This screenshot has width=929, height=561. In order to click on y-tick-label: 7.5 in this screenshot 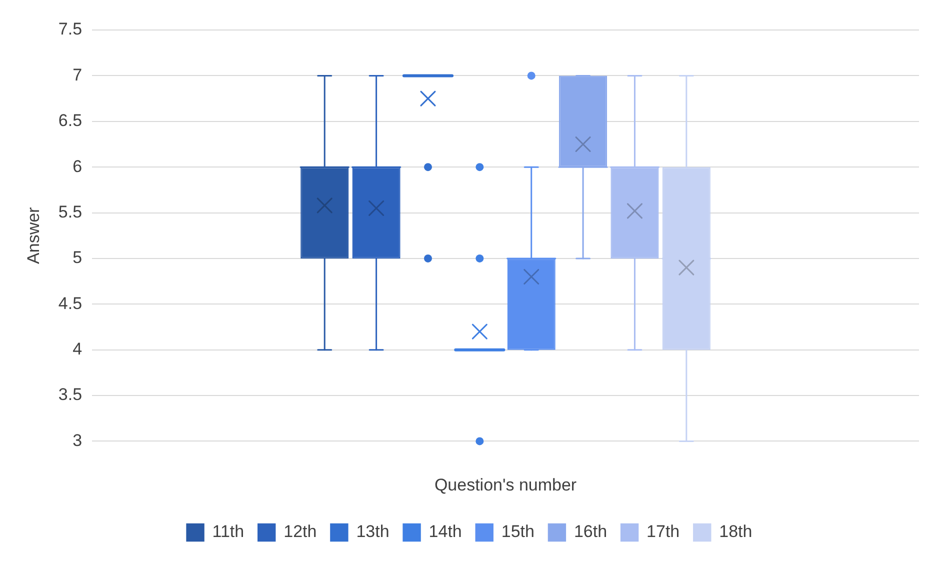, I will do `click(70, 29)`.